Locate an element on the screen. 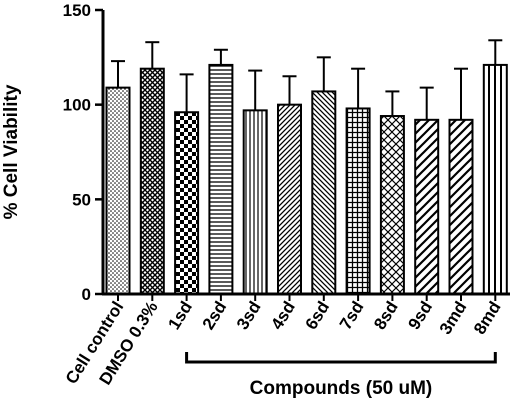 This screenshot has width=526, height=407. y-tick-label: 150 is located at coordinates (77, 10).